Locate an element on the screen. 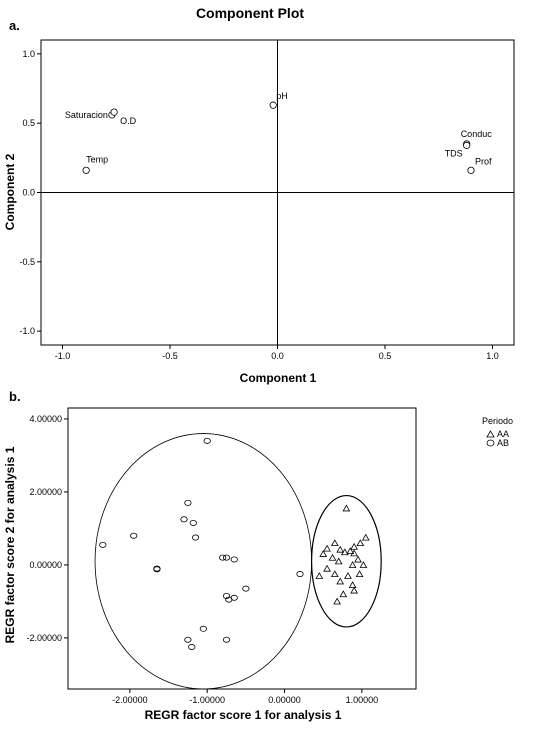  component-plot-x-axis-title: Component 1 is located at coordinates (278, 378).